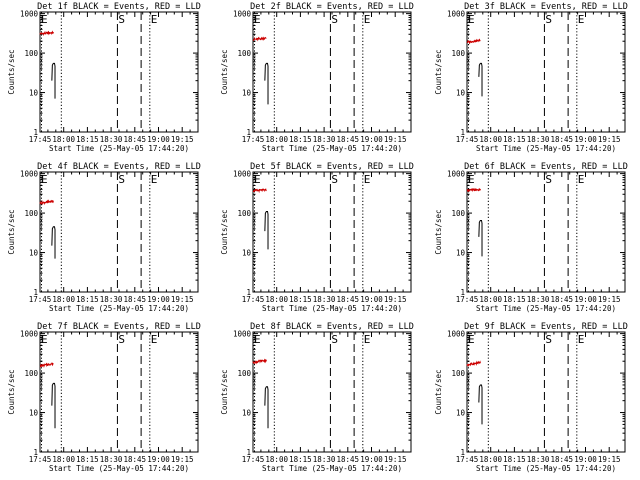 This screenshot has height=480, width=640. I want to click on y-axis-label: Counts/sec, so click(224, 71).